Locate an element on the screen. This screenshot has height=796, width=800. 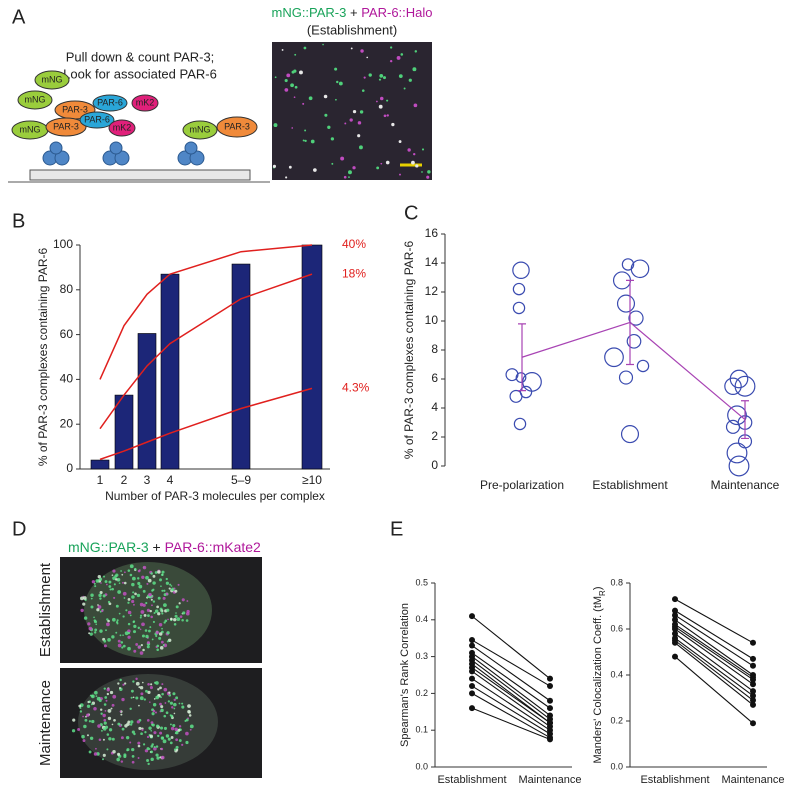
bar is located at coordinates (170, 371).